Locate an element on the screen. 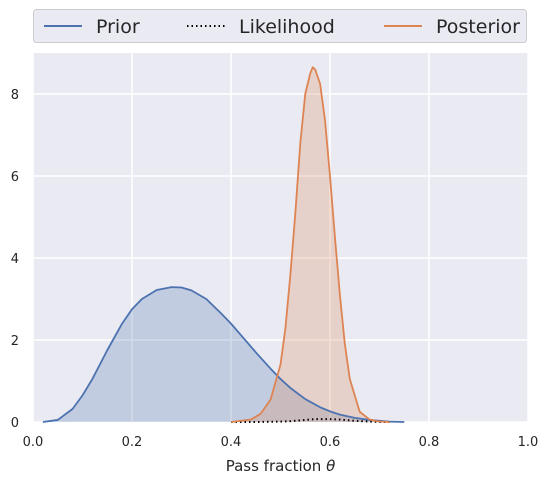 The height and width of the screenshot is (482, 548). x-tick-label: 0.8 is located at coordinates (429, 442).